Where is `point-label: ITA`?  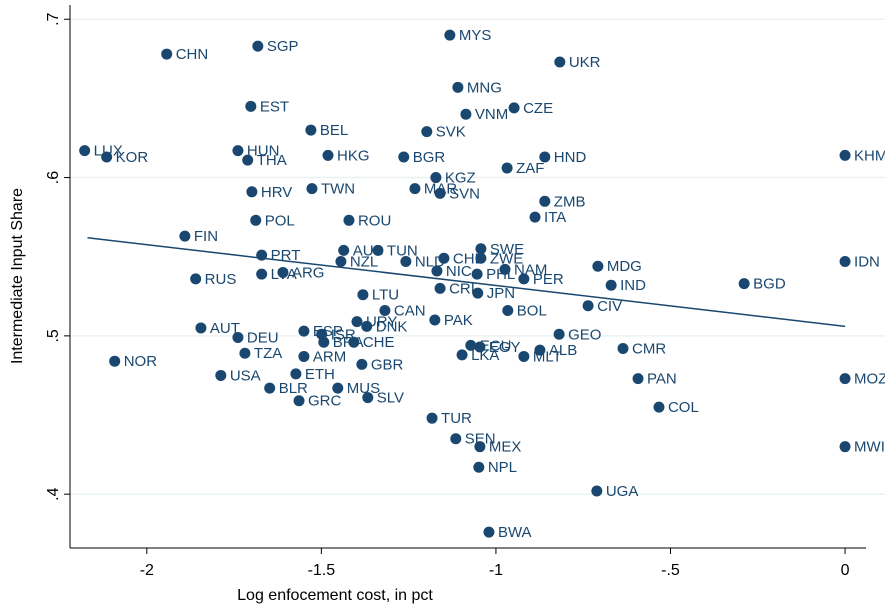 point-label: ITA is located at coordinates (555, 217).